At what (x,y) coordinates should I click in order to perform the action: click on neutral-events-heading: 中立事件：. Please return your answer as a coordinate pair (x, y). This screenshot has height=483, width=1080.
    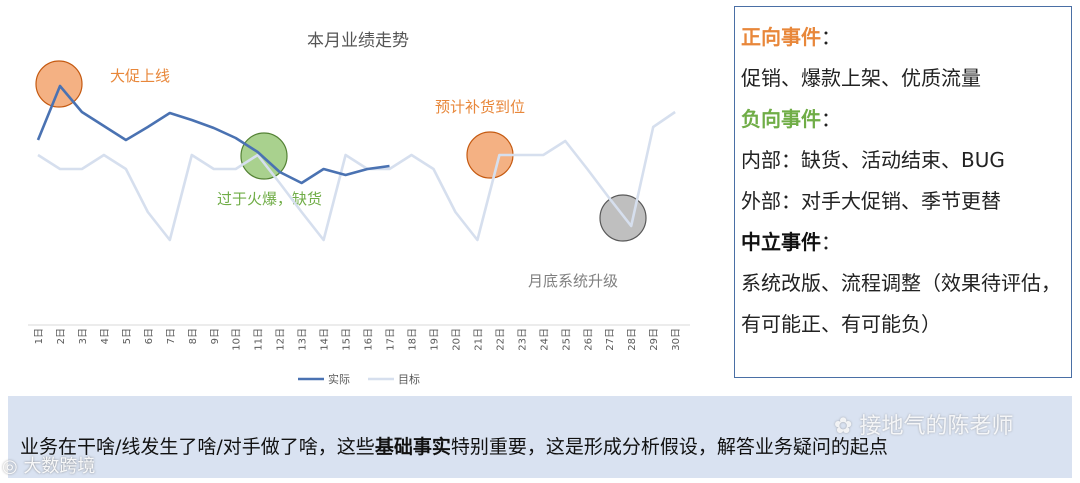
    Looking at the image, I should click on (906, 242).